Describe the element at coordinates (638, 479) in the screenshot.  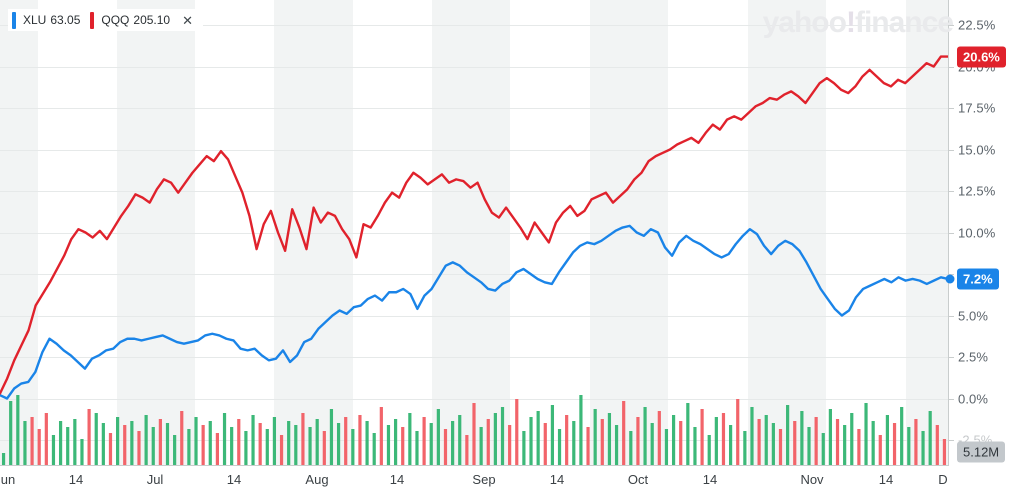
I see `x-tick-label: Oct` at that location.